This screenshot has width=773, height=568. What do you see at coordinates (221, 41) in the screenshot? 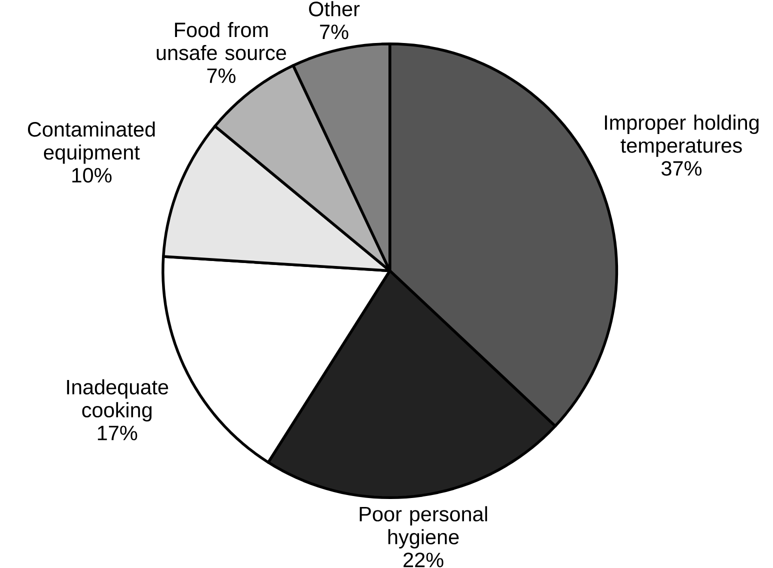
I see `slice-label: Food from unsafe source` at bounding box center [221, 41].